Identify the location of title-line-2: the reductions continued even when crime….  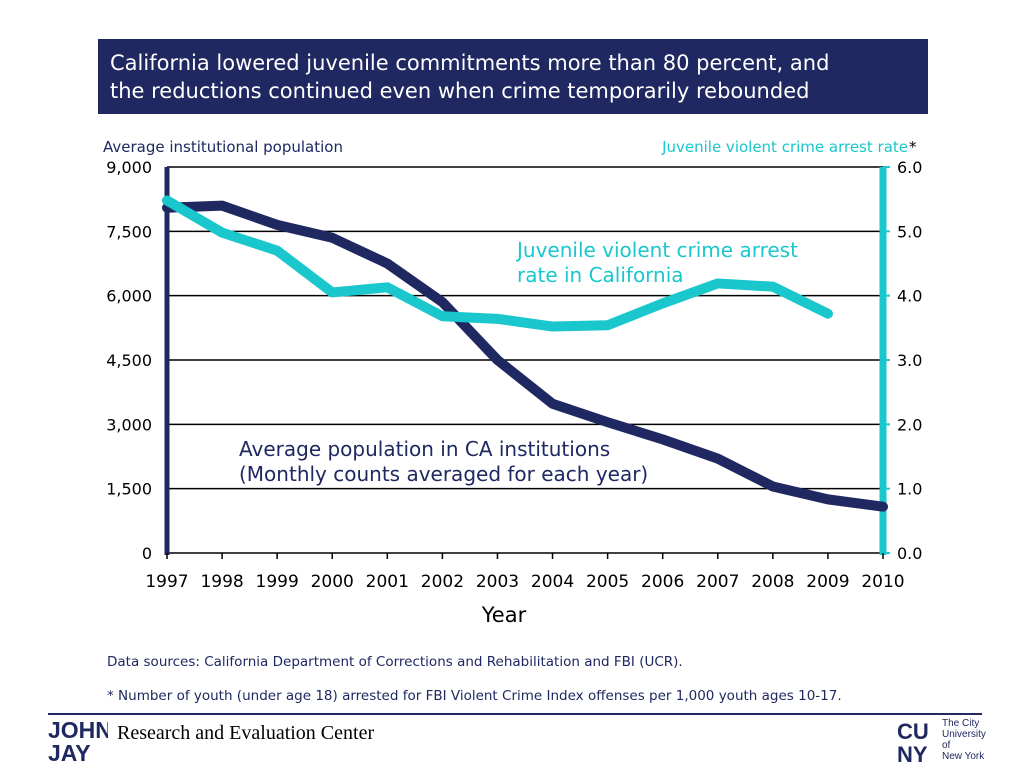
(460, 91).